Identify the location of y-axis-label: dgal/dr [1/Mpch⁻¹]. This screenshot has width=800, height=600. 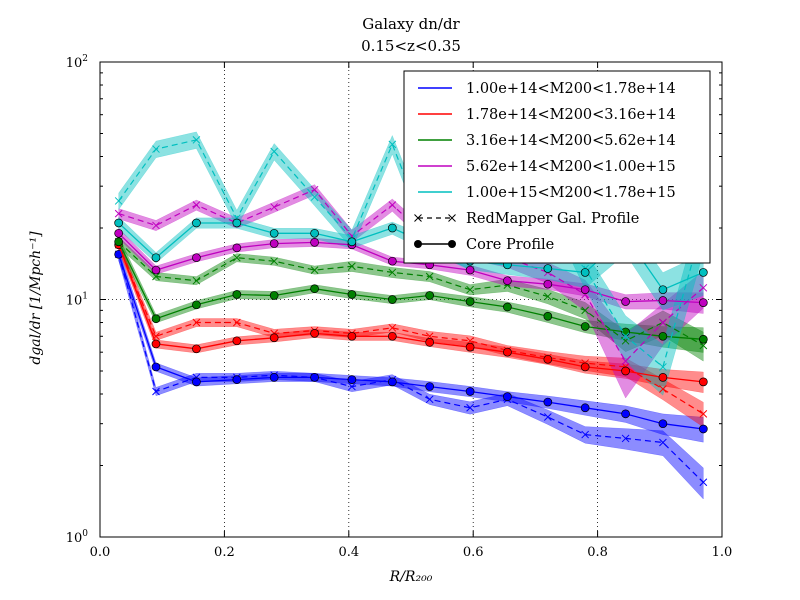
(36, 298).